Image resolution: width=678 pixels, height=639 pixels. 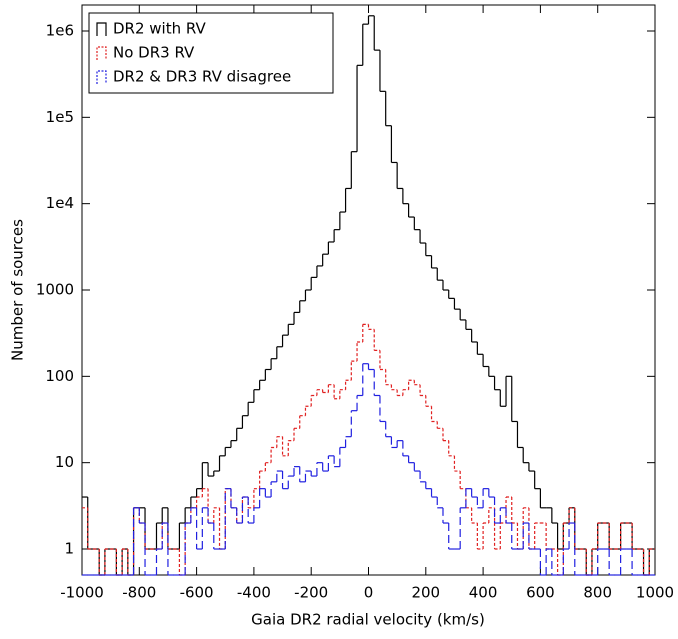 I want to click on legend-label: No DR3 RV, so click(x=154, y=53).